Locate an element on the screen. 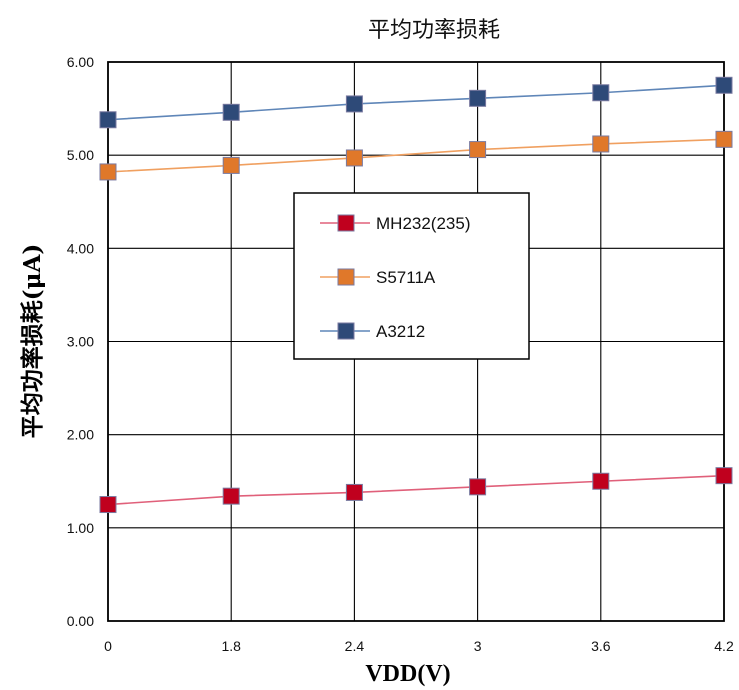 This screenshot has height=690, width=739. y-axis-label: 平均功率损耗(μA) is located at coordinates (32, 341).